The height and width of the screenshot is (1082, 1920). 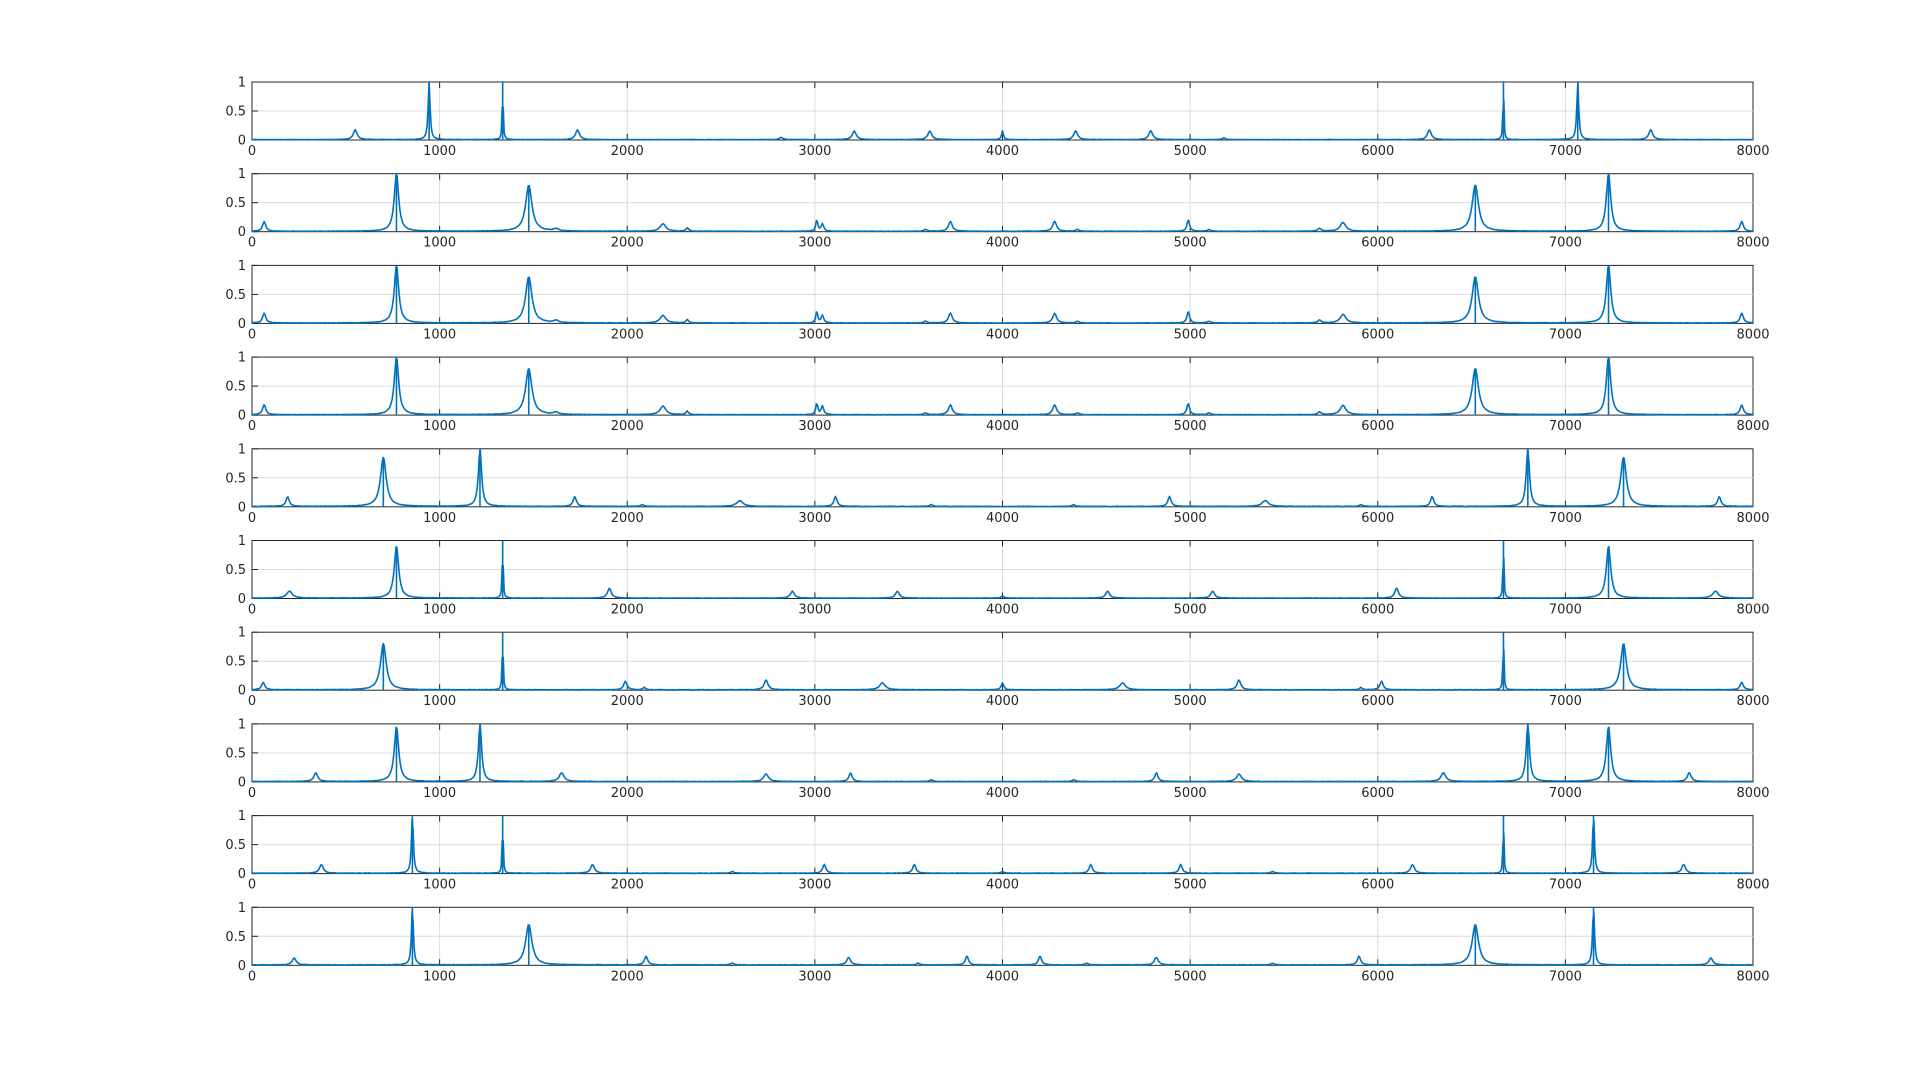 I want to click on subplot-7: 0 1000 2000 3000 4000 5000 6000 7000 8000 0 0.5 1, so click(x=997, y=668).